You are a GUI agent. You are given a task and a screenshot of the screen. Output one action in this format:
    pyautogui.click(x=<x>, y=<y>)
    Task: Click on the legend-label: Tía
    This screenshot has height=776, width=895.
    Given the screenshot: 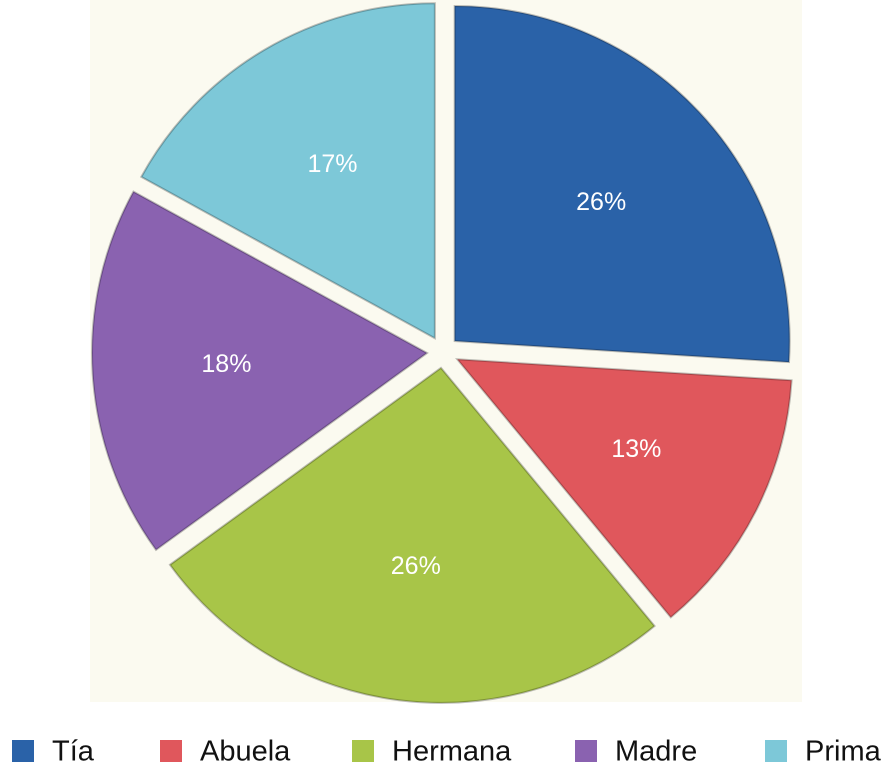 What is the action you would take?
    pyautogui.click(x=73, y=752)
    